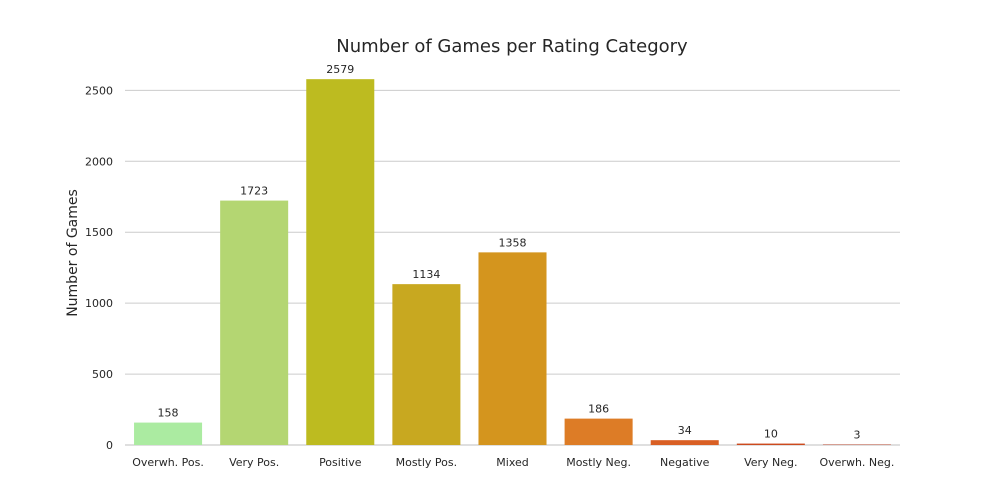 Image resolution: width=1000 pixels, height=500 pixels. Describe the element at coordinates (254, 462) in the screenshot. I see `x-tick-label: Very Pos.` at that location.